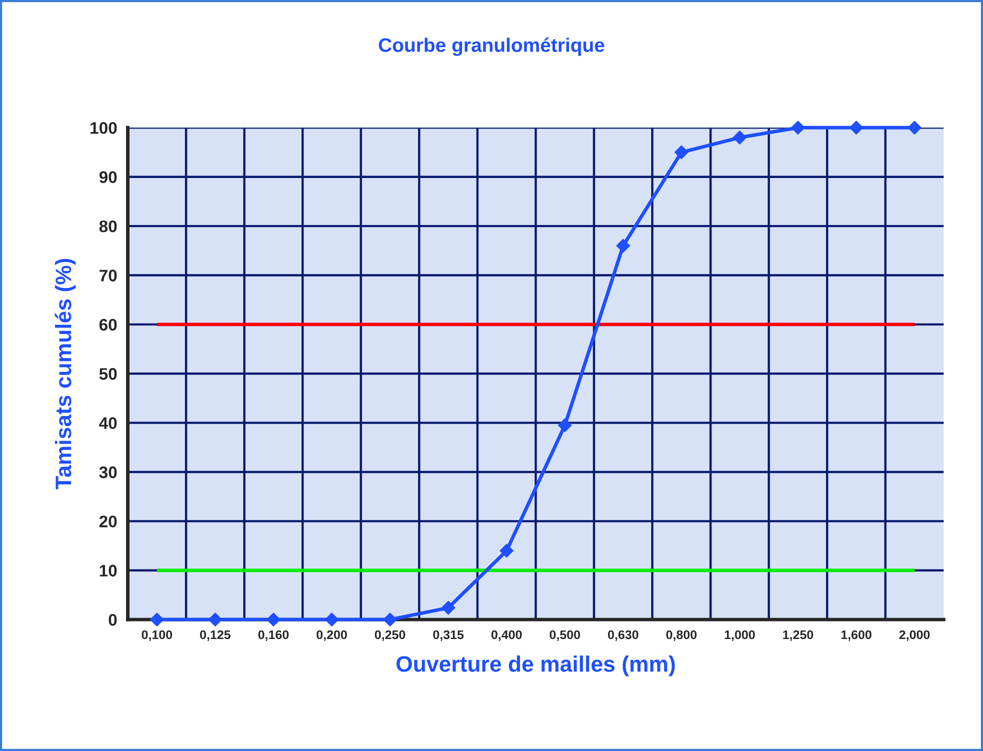 This screenshot has width=983, height=751. What do you see at coordinates (108, 570) in the screenshot?
I see `y-tick-label: 10` at bounding box center [108, 570].